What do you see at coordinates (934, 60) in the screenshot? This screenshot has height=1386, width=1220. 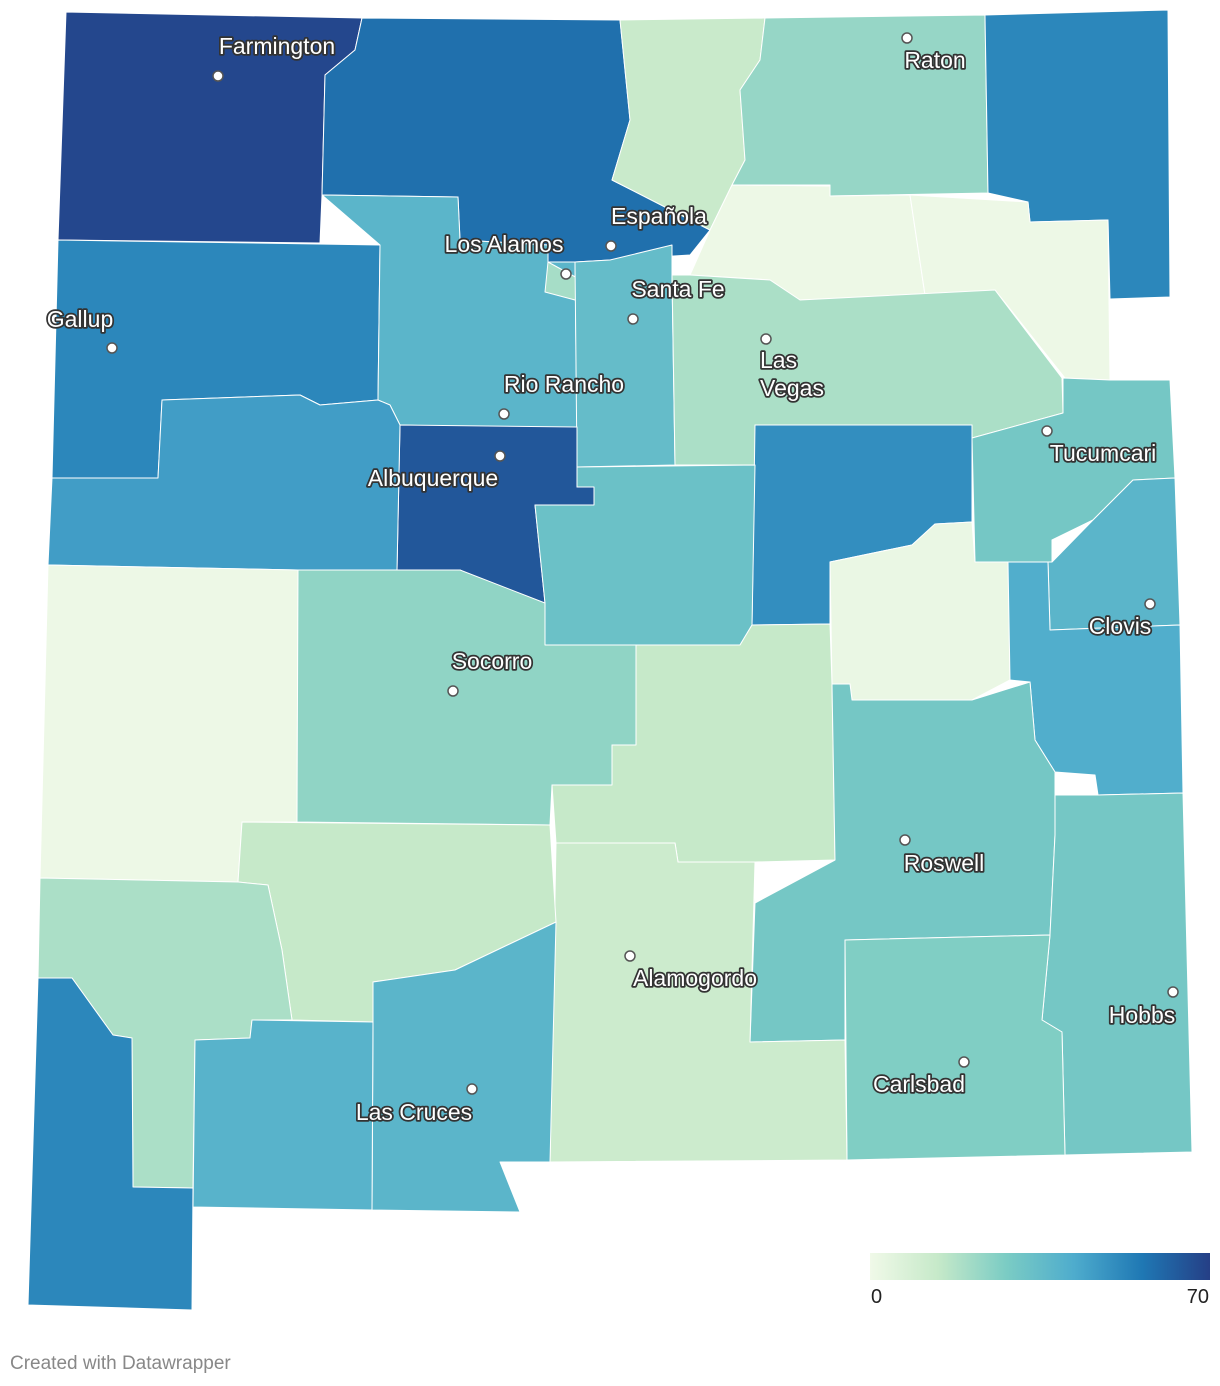 I see `city-label: Raton` at bounding box center [934, 60].